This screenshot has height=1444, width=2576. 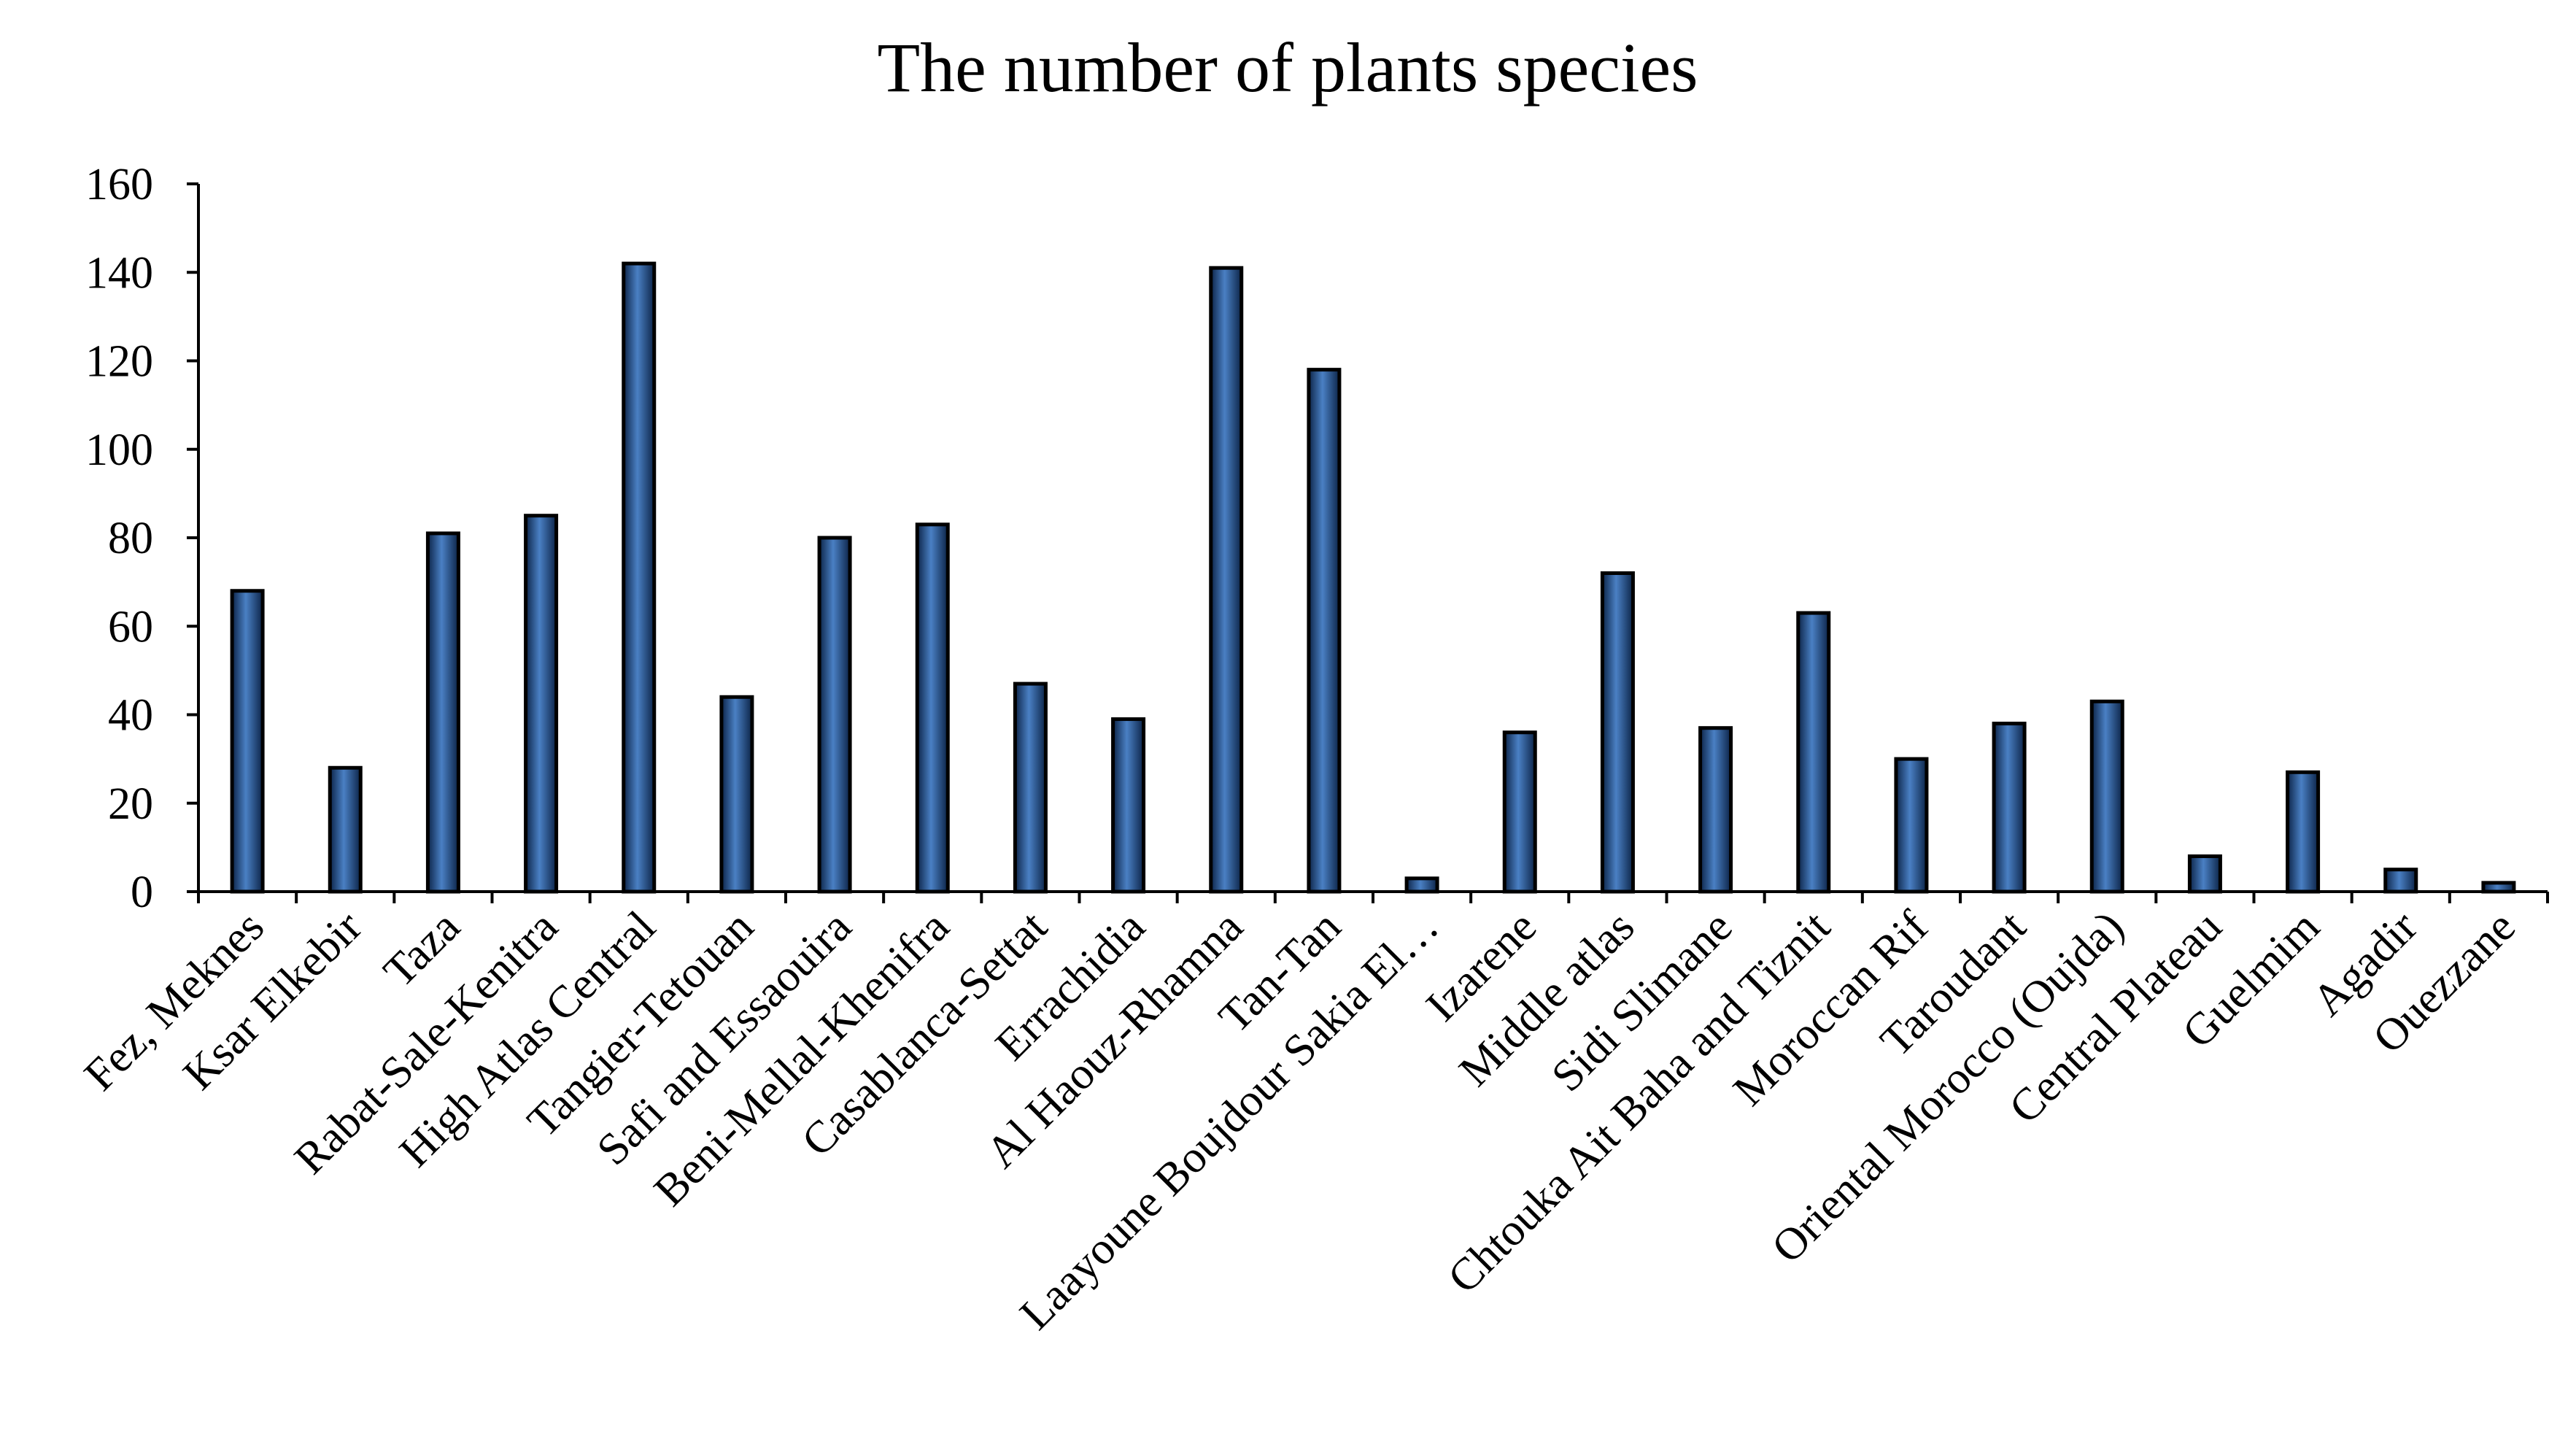 What do you see at coordinates (1373, 897) in the screenshot?
I see `x-axis` at bounding box center [1373, 897].